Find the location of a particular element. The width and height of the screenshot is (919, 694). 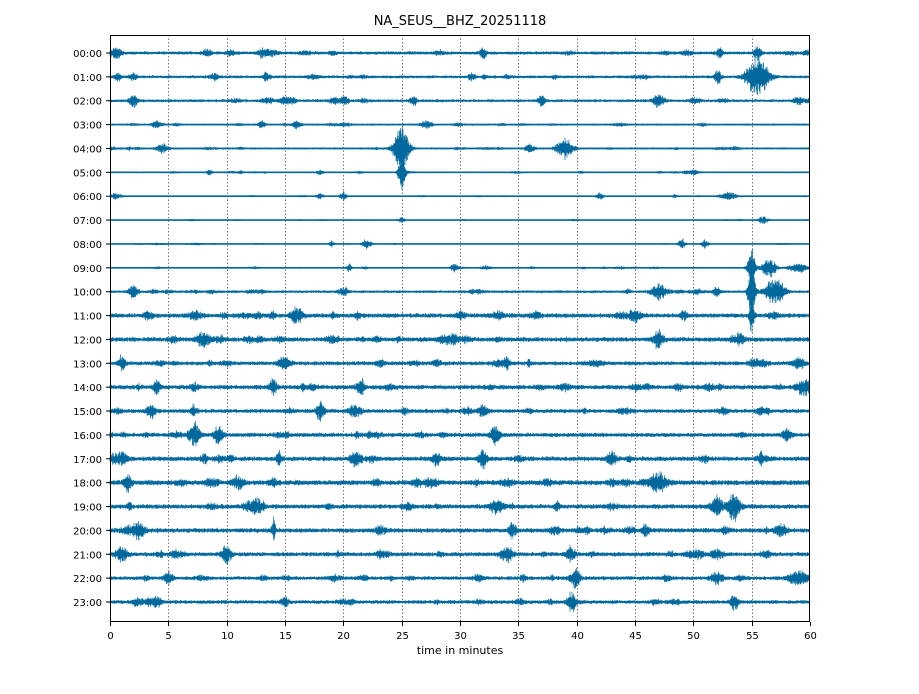

y-tick-label: 21:00 is located at coordinates (87, 555).